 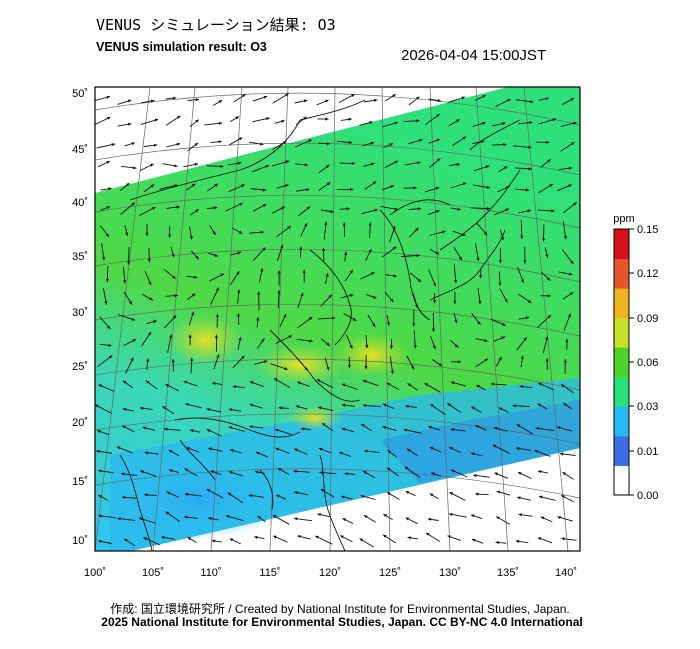 What do you see at coordinates (647, 363) in the screenshot?
I see `colorbar-tick-label: 0.06` at bounding box center [647, 363].